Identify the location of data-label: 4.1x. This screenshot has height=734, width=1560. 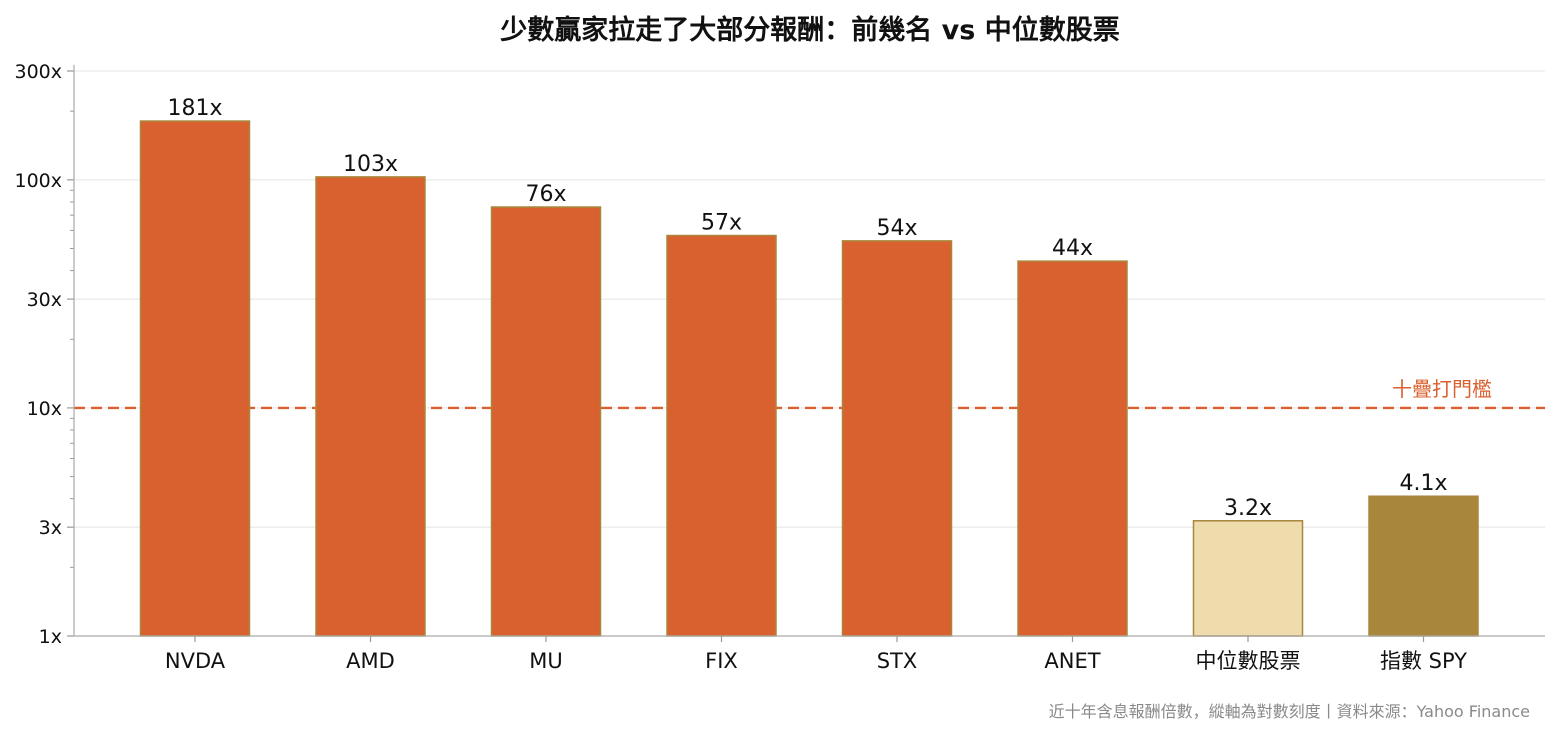
(1423, 483).